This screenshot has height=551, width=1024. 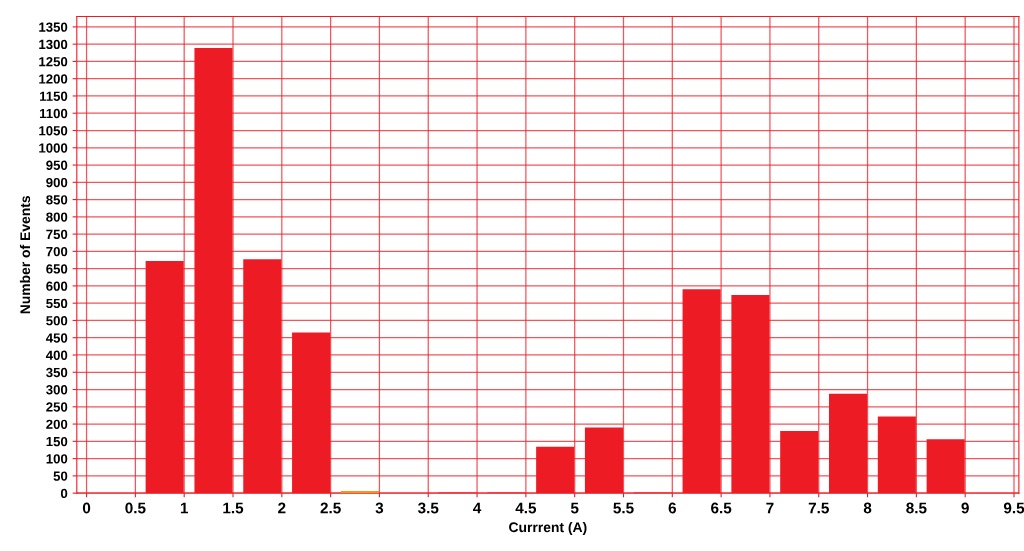 What do you see at coordinates (57, 234) in the screenshot?
I see `y-tick-label: 750` at bounding box center [57, 234].